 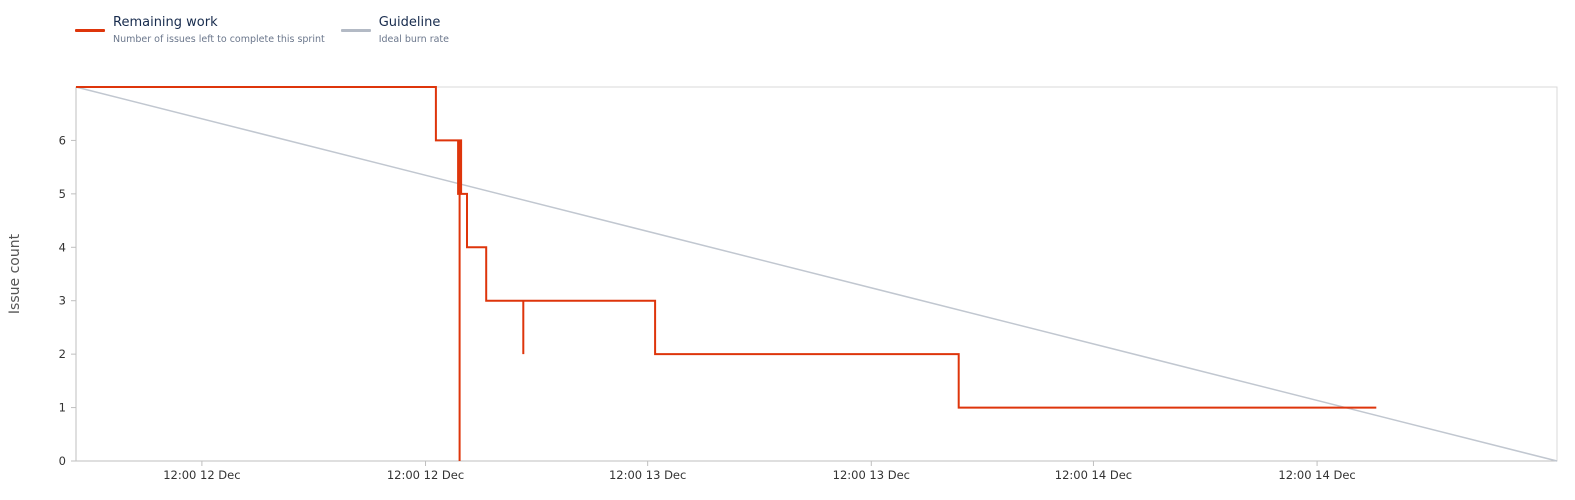 What do you see at coordinates (62, 461) in the screenshot?
I see `y-tick-label: 0` at bounding box center [62, 461].